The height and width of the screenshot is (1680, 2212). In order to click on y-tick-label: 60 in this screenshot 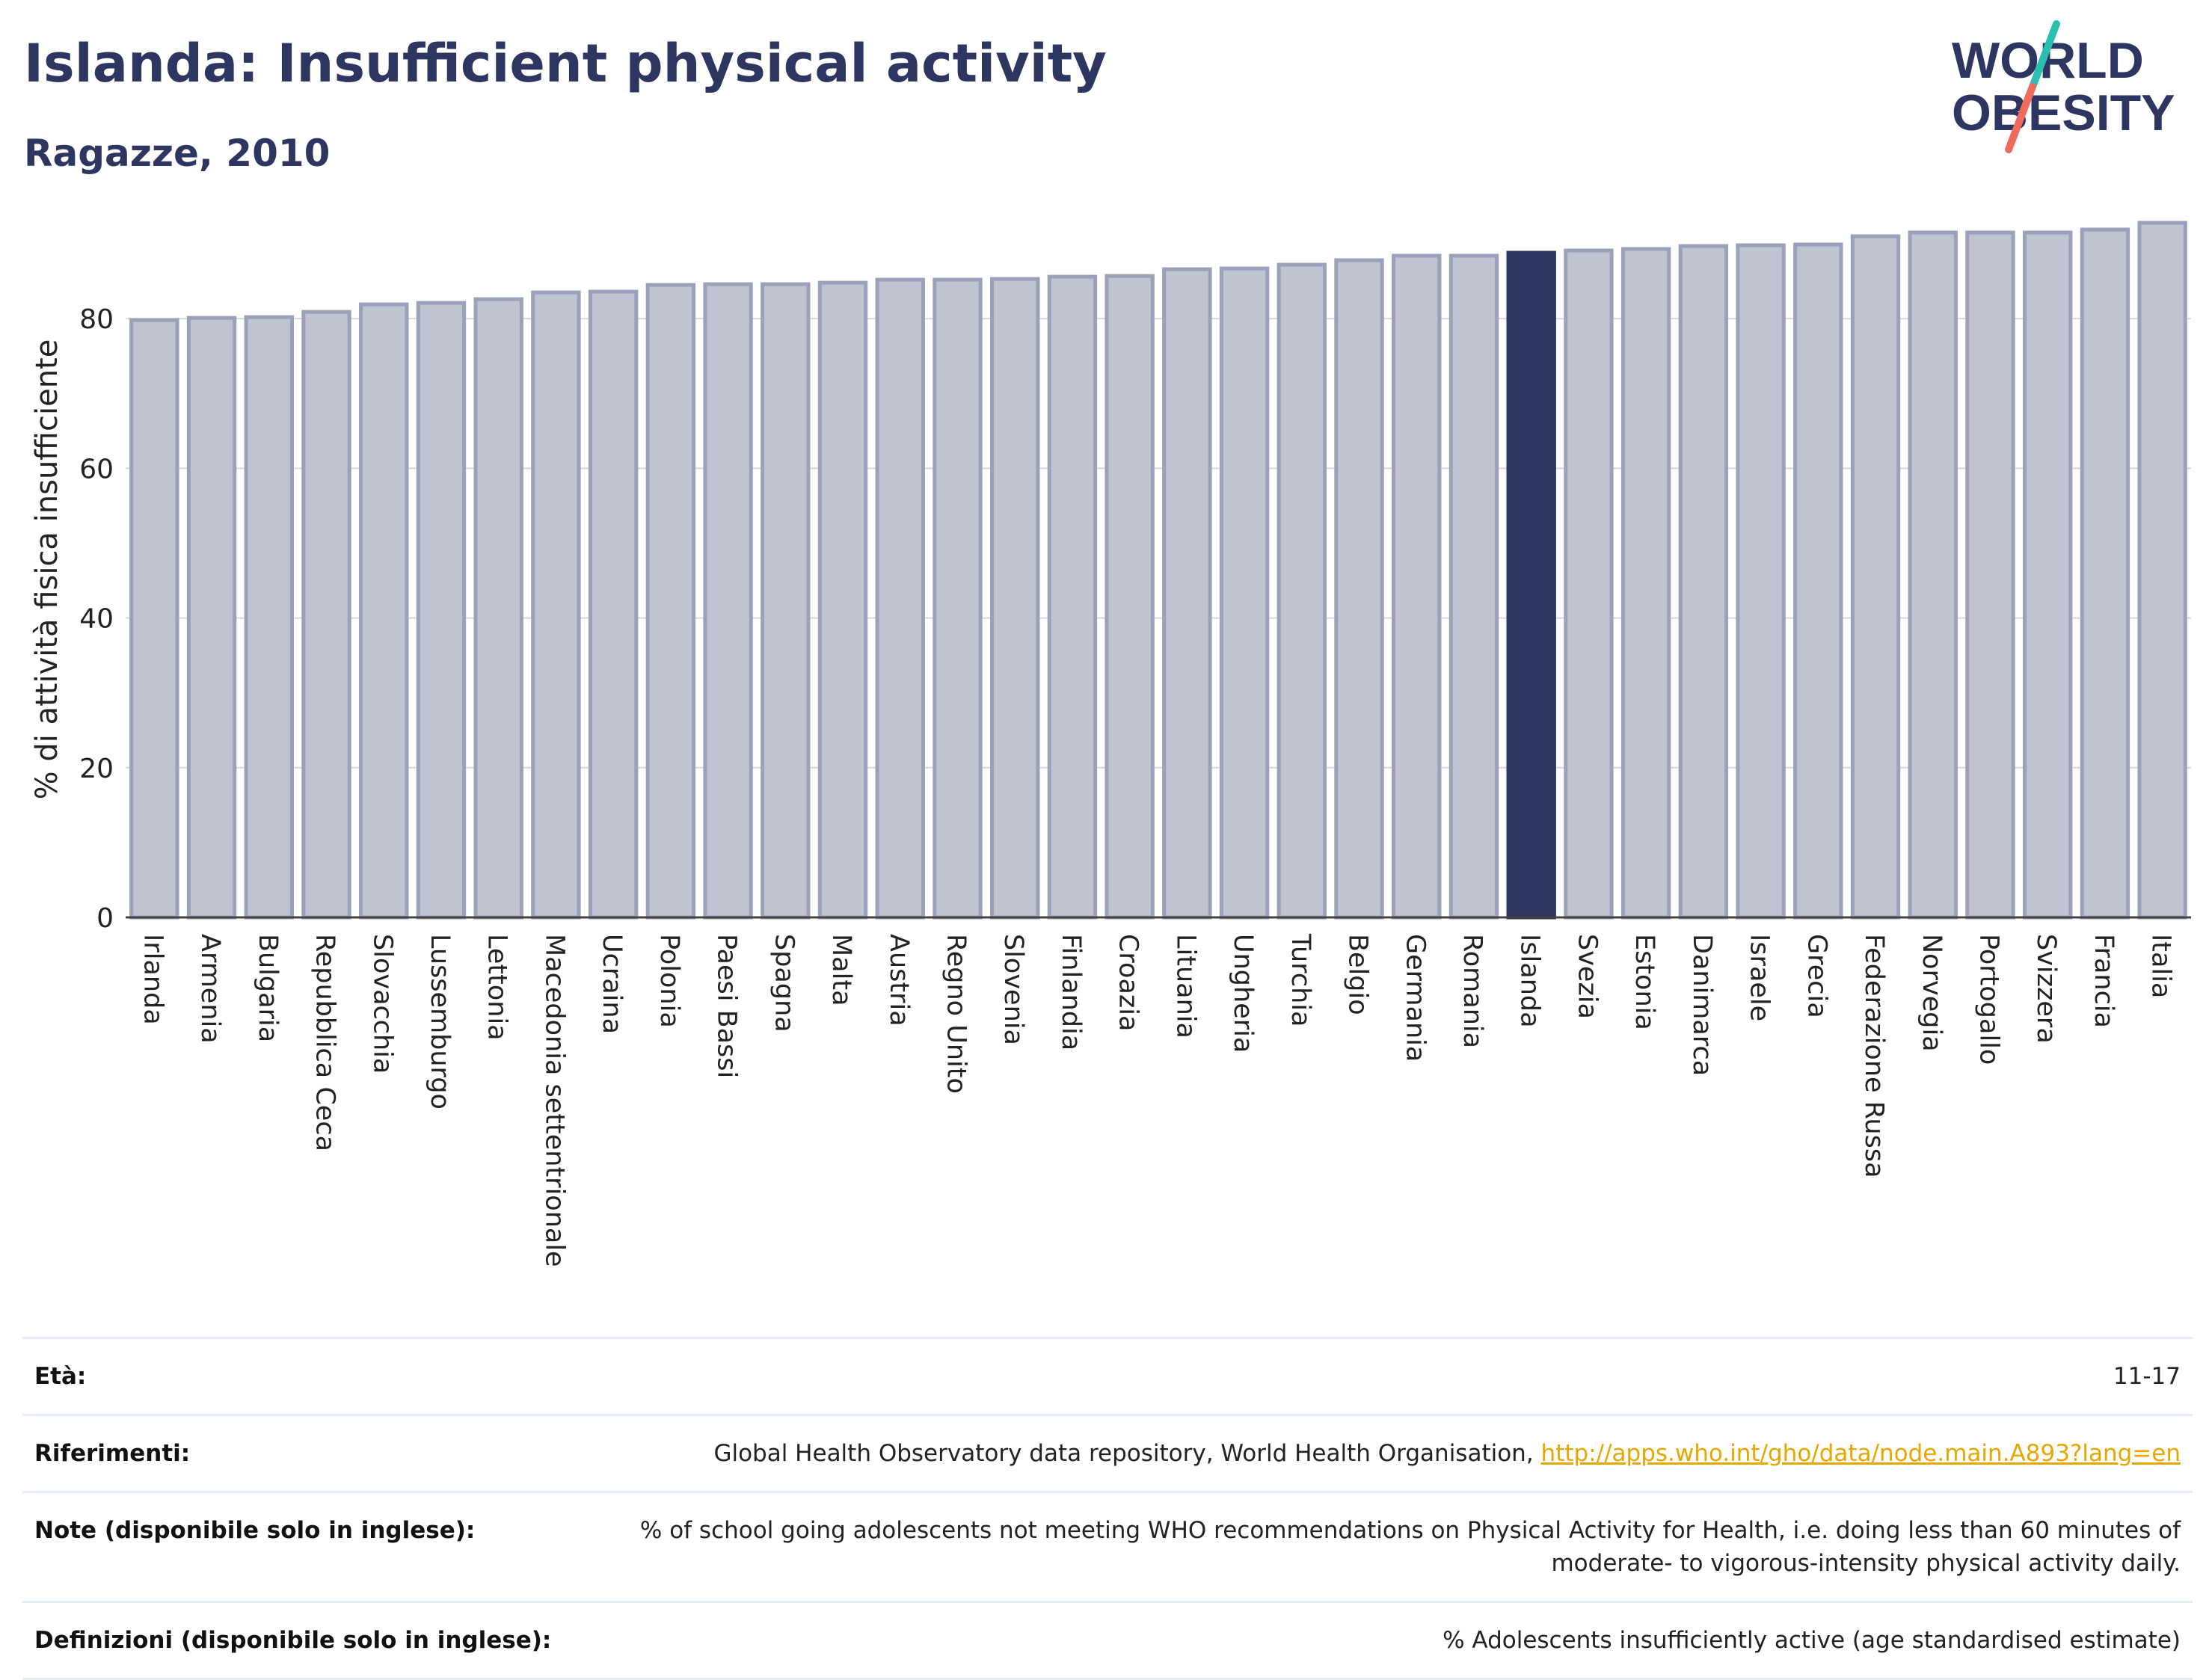, I will do `click(96, 469)`.